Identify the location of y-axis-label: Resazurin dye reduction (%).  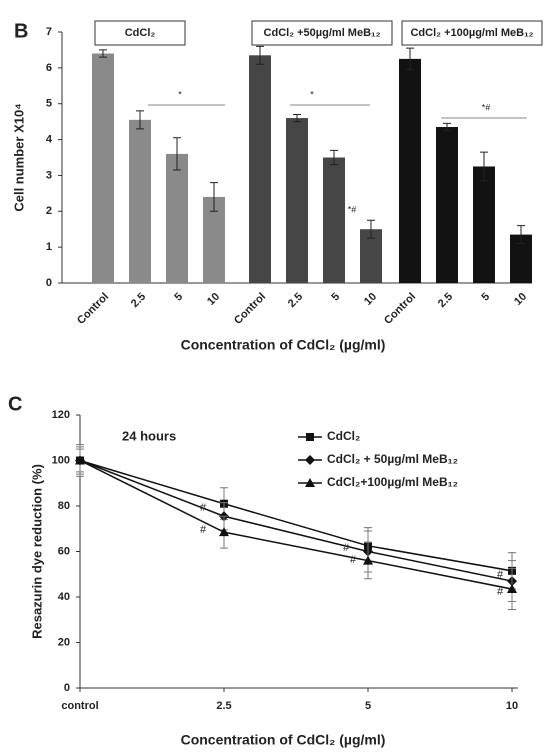
(36, 551).